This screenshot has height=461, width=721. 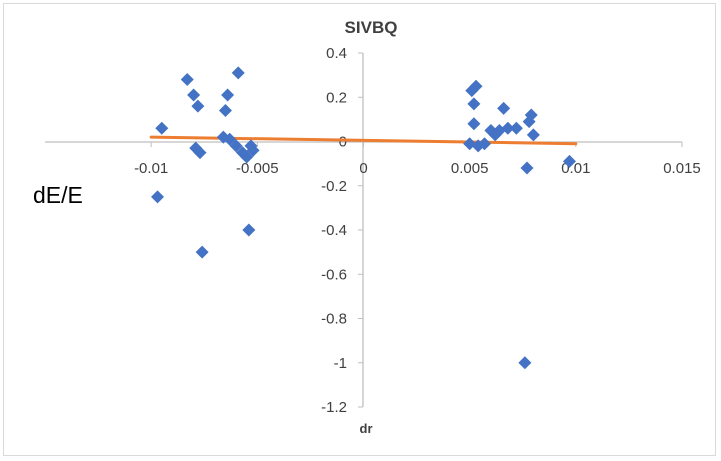 What do you see at coordinates (340, 363) in the screenshot?
I see `y-tick-label: -1` at bounding box center [340, 363].